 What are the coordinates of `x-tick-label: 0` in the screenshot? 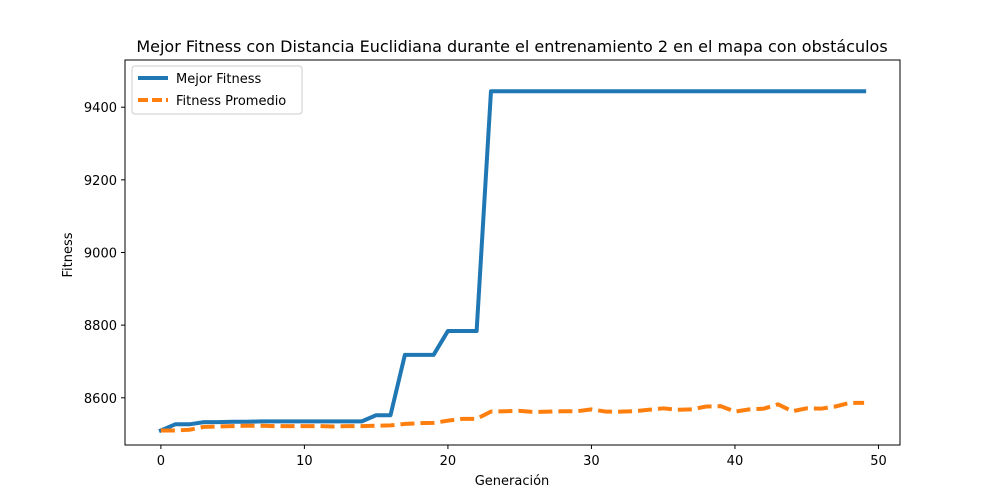 It's located at (161, 461).